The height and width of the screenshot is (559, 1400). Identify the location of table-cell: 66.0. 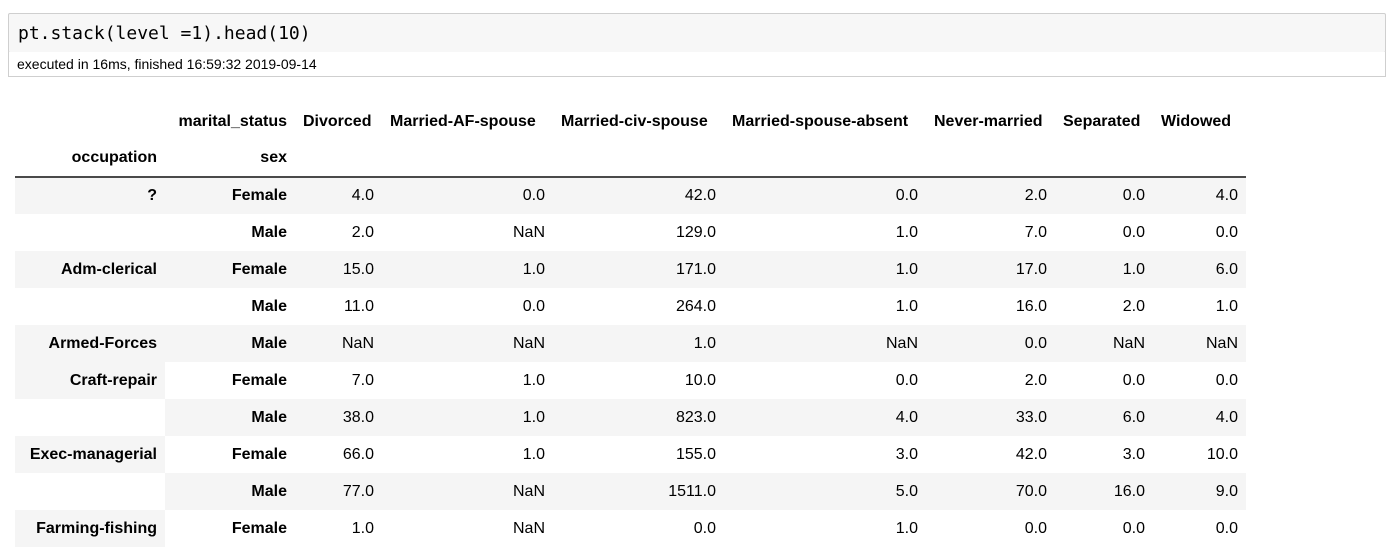
(358, 454).